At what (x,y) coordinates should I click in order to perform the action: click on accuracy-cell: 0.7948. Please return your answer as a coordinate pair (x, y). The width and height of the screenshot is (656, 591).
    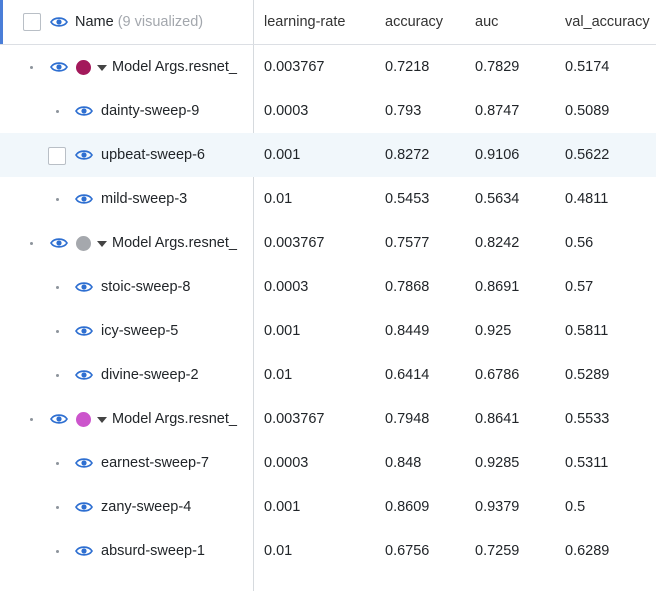
    Looking at the image, I should click on (407, 419).